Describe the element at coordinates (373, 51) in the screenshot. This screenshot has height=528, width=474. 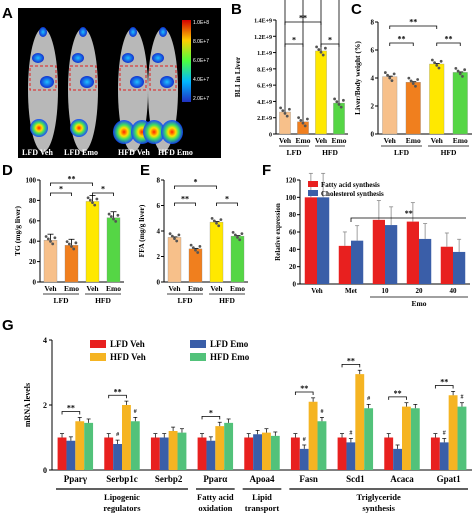
I see `y-tick-label: 6` at that location.